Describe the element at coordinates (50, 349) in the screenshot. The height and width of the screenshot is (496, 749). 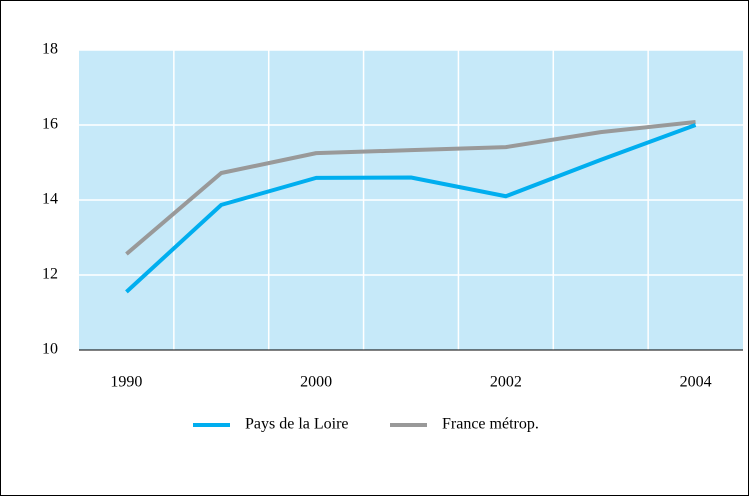
I see `y-tick-label: 10` at that location.